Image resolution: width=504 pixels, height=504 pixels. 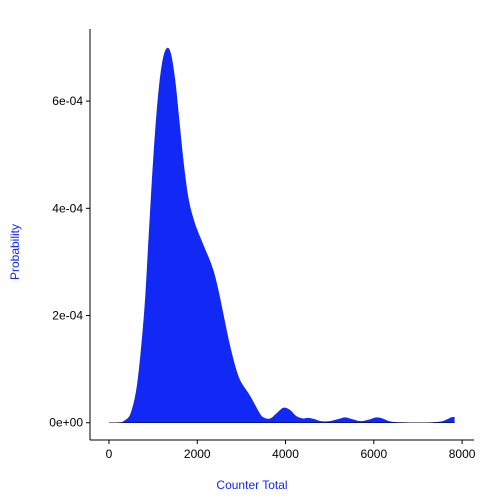 What do you see at coordinates (251, 485) in the screenshot?
I see `x-axis-title: Counter Total` at bounding box center [251, 485].